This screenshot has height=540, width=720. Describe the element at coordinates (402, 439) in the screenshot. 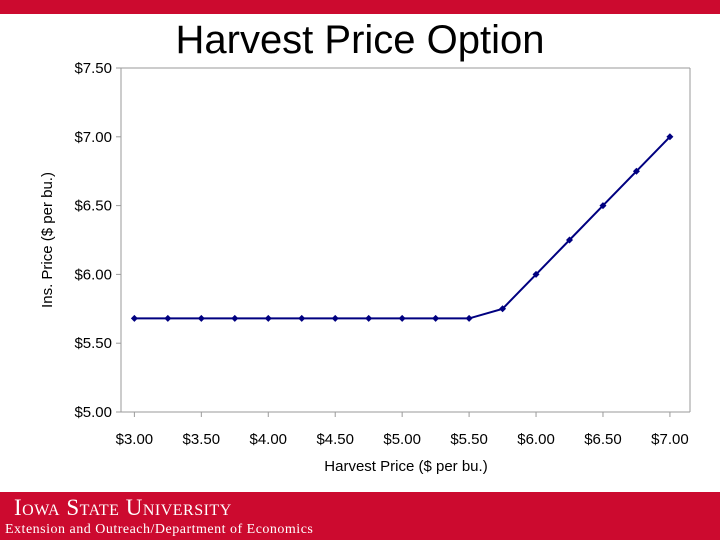

I see `x-tick-label: $5.00` at that location.